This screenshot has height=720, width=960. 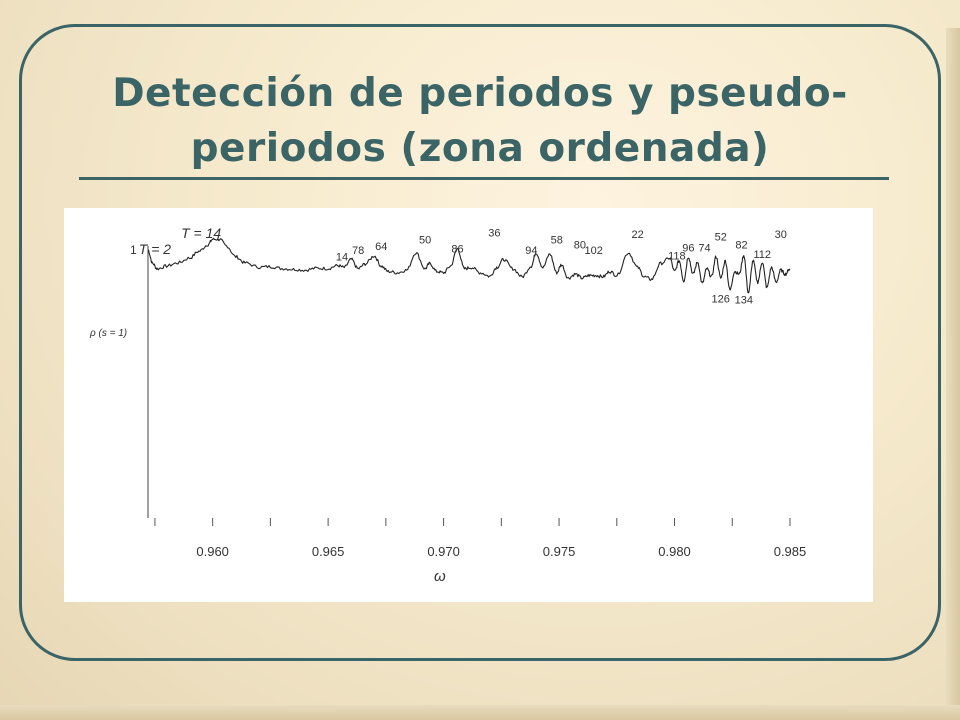 I want to click on x-tick-label: 0.975, so click(x=559, y=551).